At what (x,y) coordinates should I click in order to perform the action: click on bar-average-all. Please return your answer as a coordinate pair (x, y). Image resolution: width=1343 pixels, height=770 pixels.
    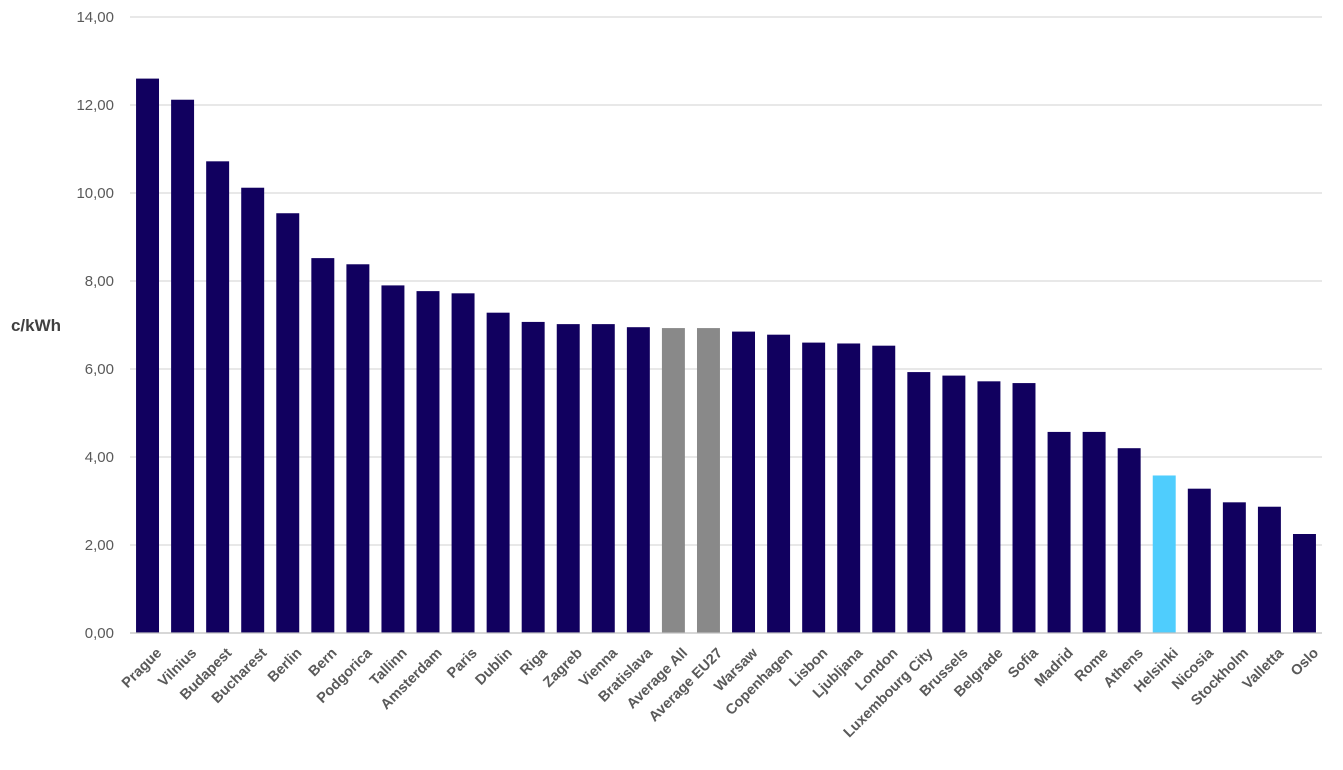
    Looking at the image, I should click on (673, 480).